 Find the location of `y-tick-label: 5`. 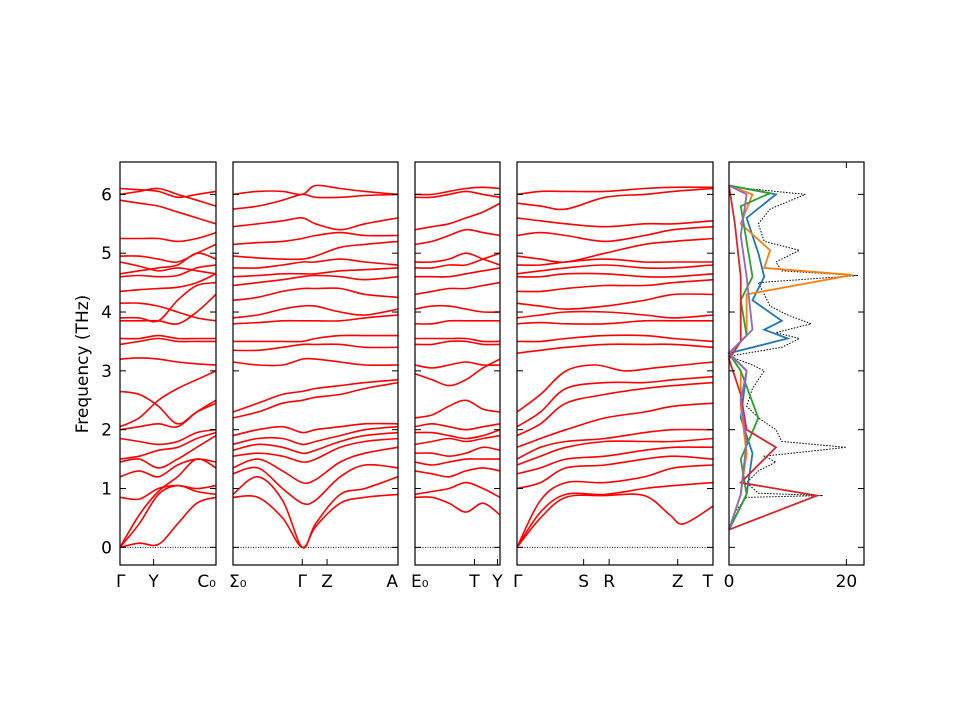

y-tick-label: 5 is located at coordinates (106, 254).